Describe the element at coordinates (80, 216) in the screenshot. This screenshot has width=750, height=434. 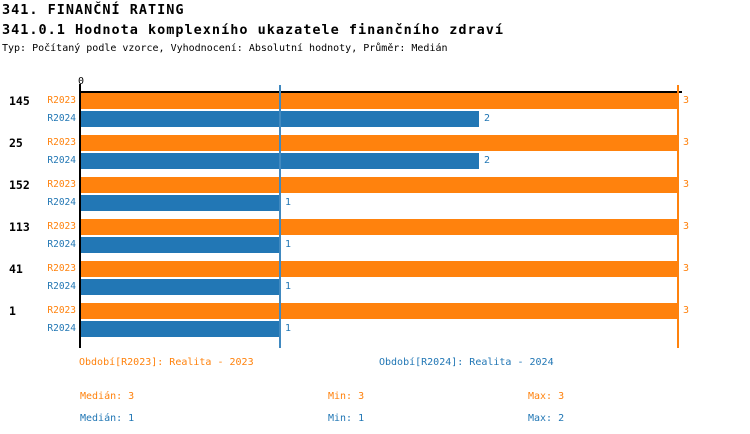
I see `y-axis-line` at that location.